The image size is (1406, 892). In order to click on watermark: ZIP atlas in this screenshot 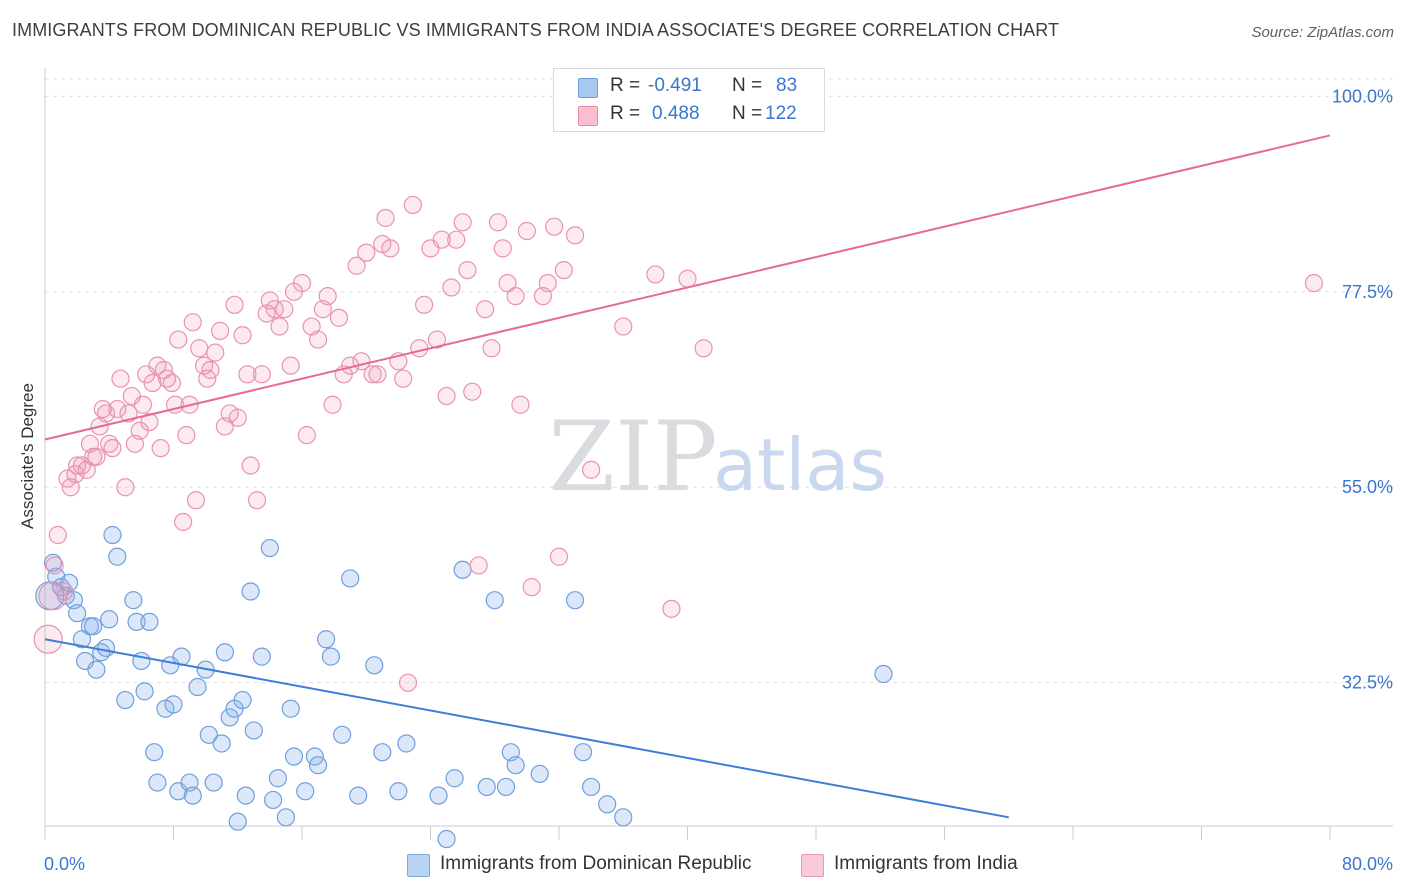, I will do `click(717, 457)`.